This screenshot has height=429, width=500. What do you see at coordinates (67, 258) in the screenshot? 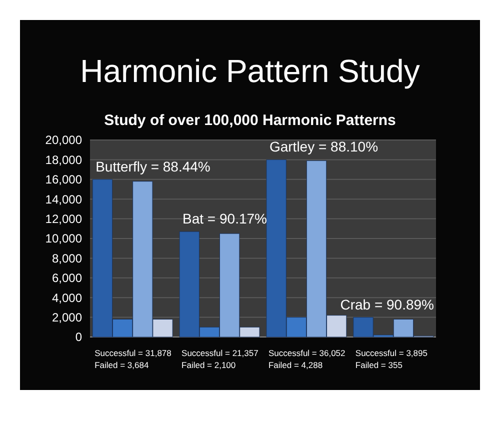
I see `y-tick-label: 8,000` at bounding box center [67, 258].